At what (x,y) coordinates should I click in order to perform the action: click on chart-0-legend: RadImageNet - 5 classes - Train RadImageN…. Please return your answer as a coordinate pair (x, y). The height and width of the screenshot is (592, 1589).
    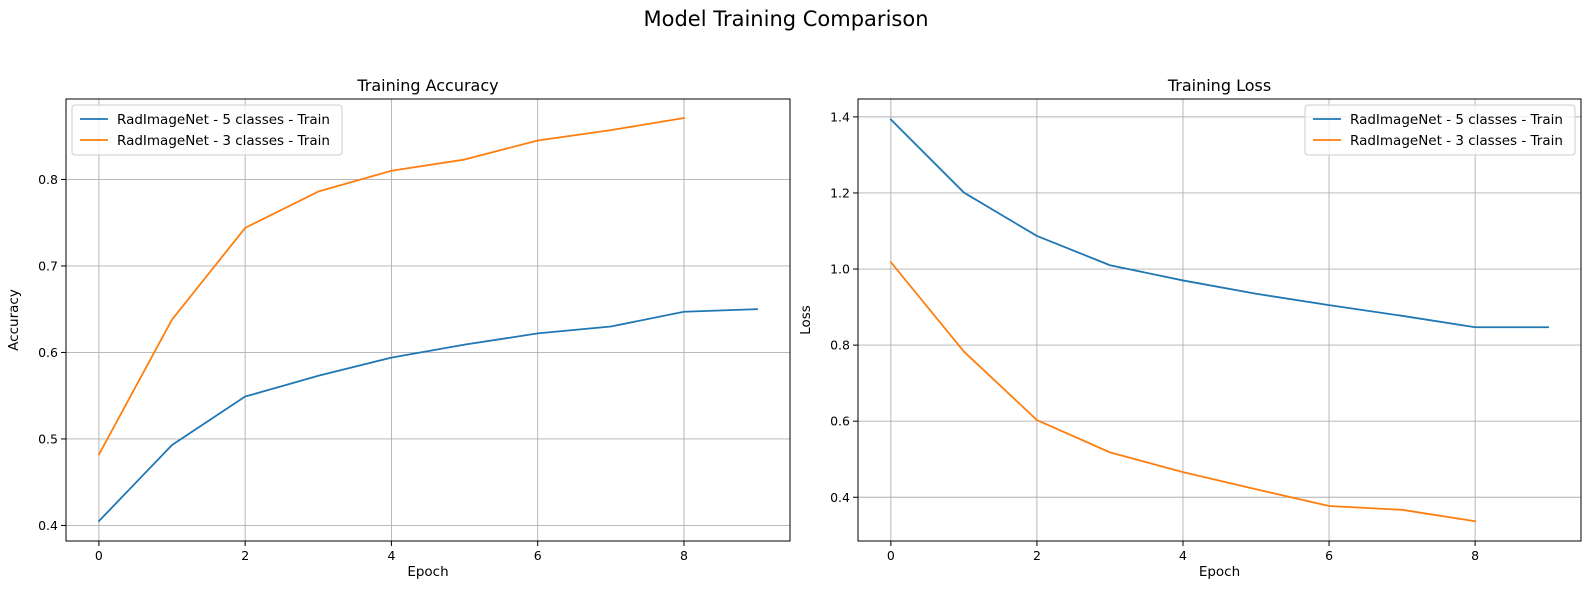
    Looking at the image, I should click on (207, 130).